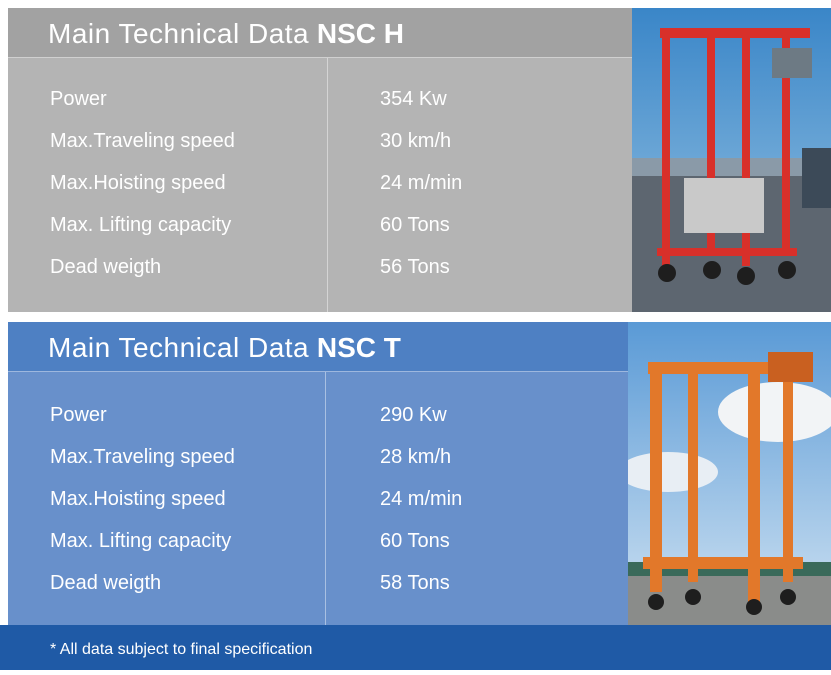 The image size is (831, 675). I want to click on panel-model: NSC H, so click(360, 33).